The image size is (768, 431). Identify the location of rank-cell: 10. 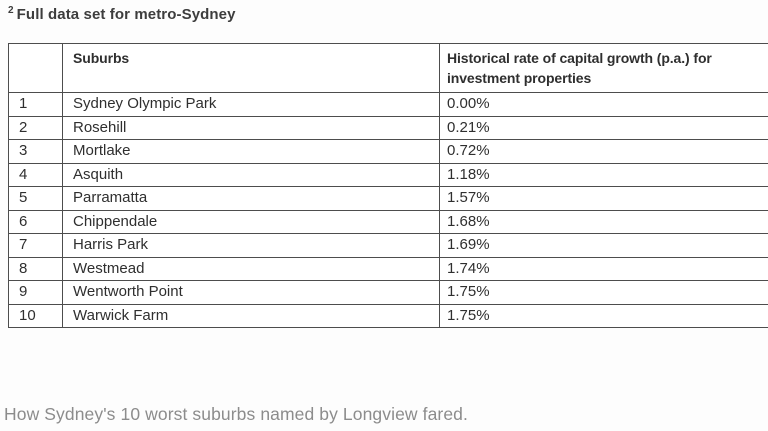
(35, 315).